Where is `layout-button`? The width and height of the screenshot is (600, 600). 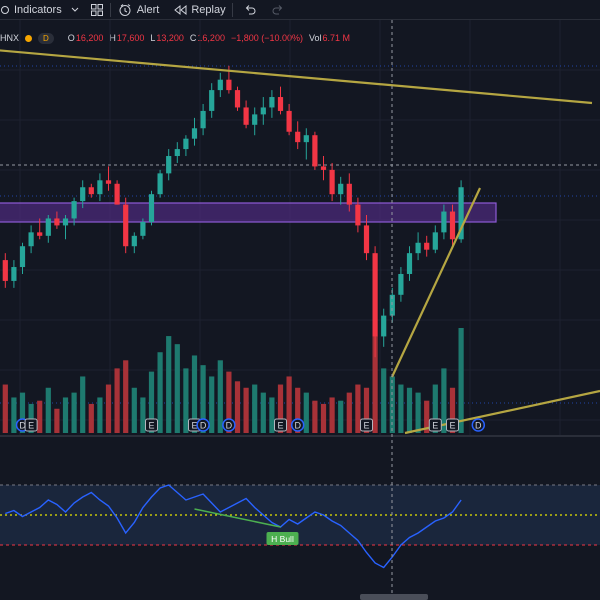 layout-button is located at coordinates (97, 9).